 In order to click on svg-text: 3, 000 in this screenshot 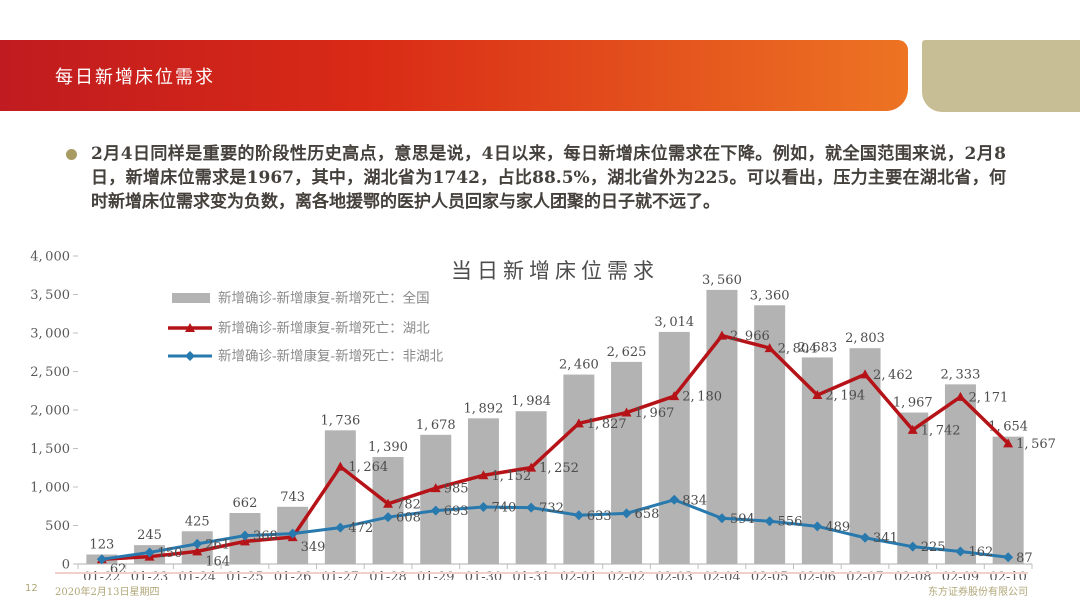, I will do `click(50, 334)`.